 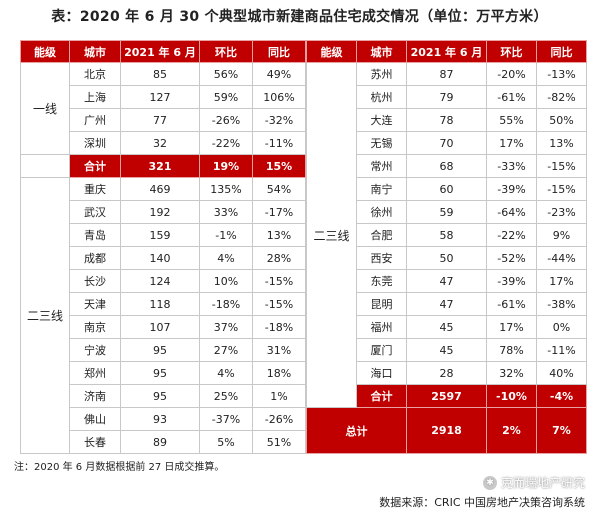 I want to click on table-row: 西安 50 -52% -44%, so click(x=447, y=258).